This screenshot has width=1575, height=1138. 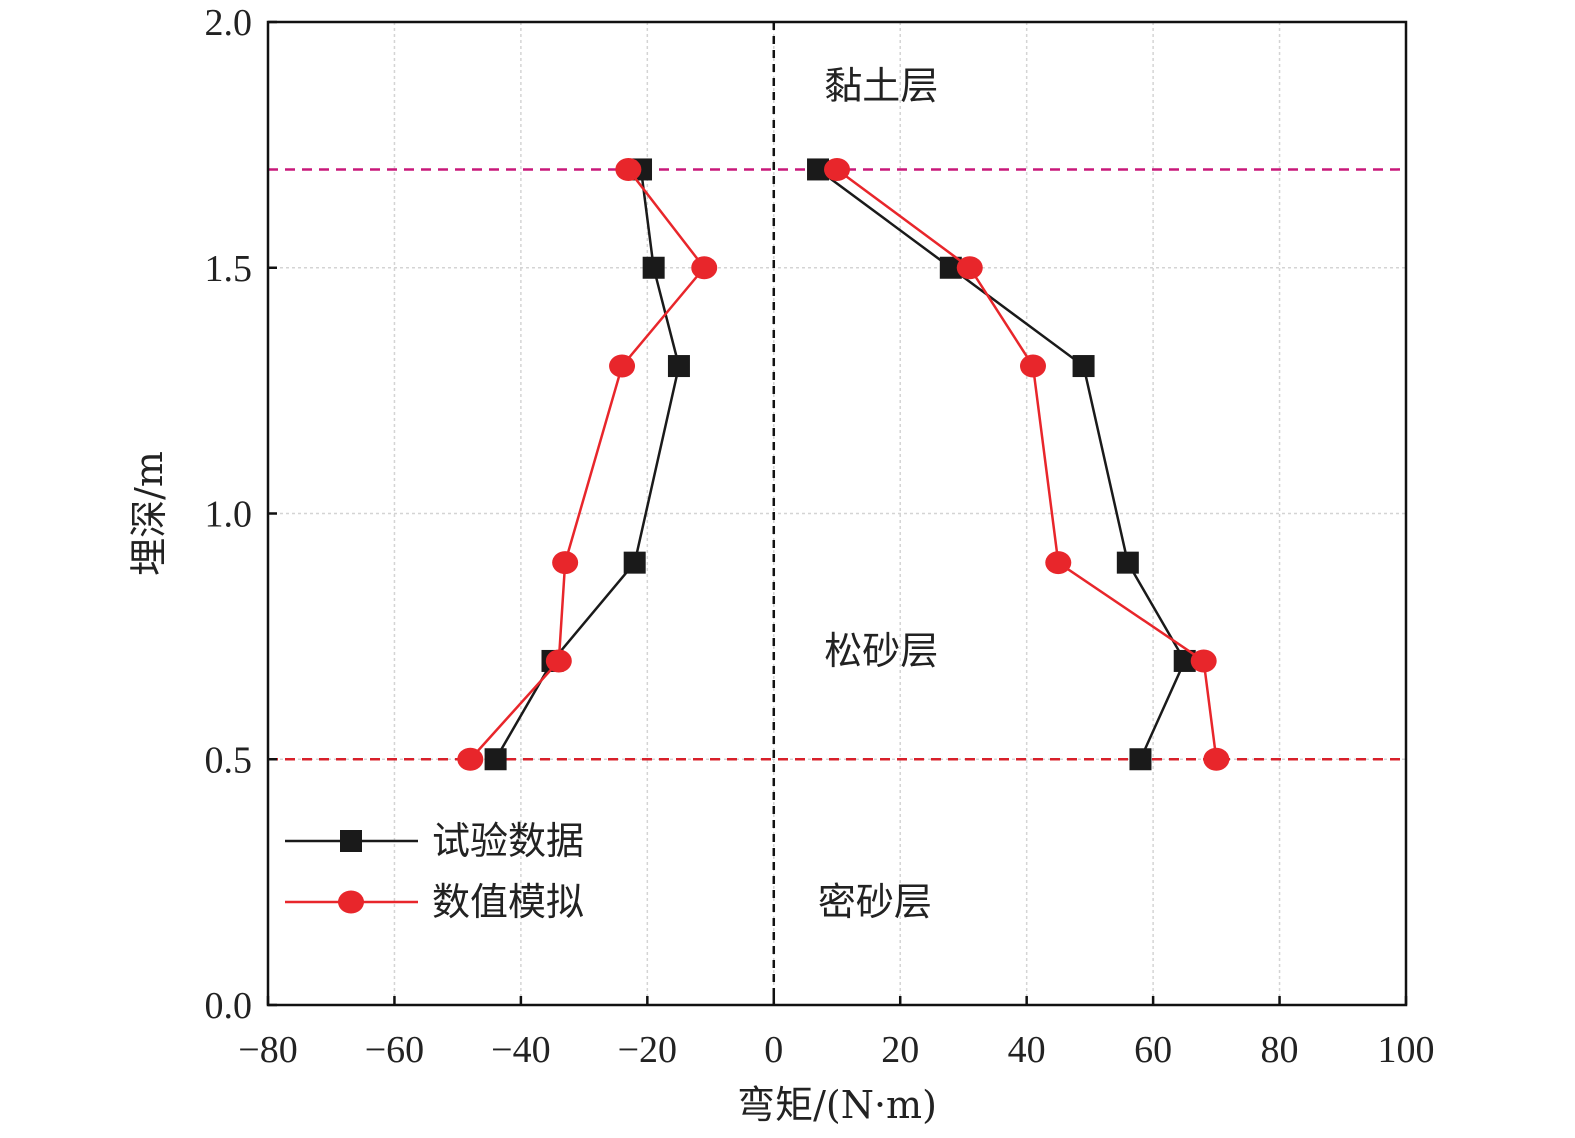 What do you see at coordinates (508, 902) in the screenshot?
I see `legend-label: 数值模拟` at bounding box center [508, 902].